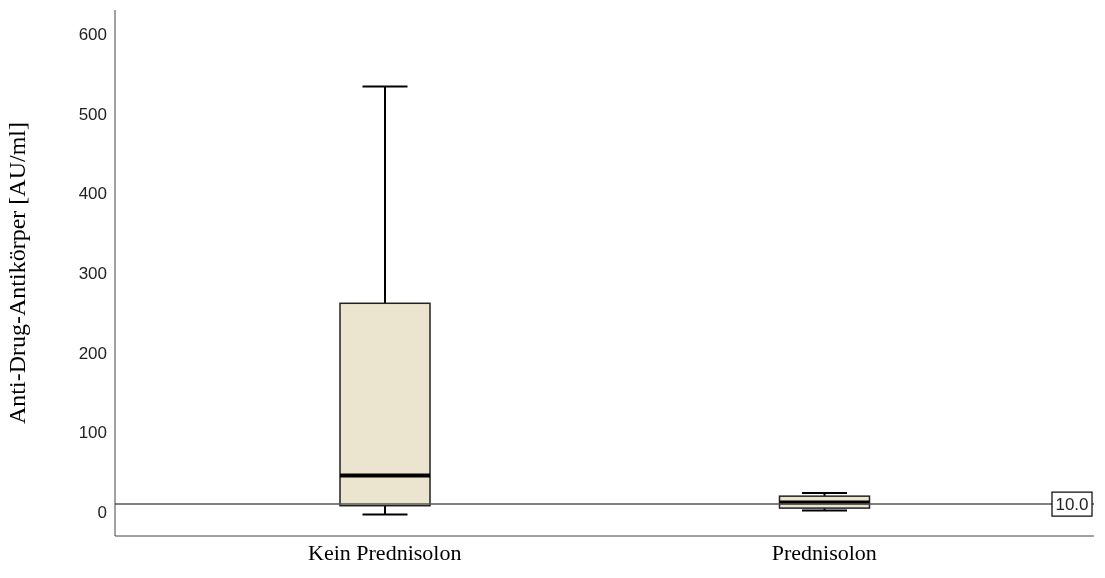 The width and height of the screenshot is (1105, 578). What do you see at coordinates (92, 433) in the screenshot?
I see `y-tick-label: 100` at bounding box center [92, 433].